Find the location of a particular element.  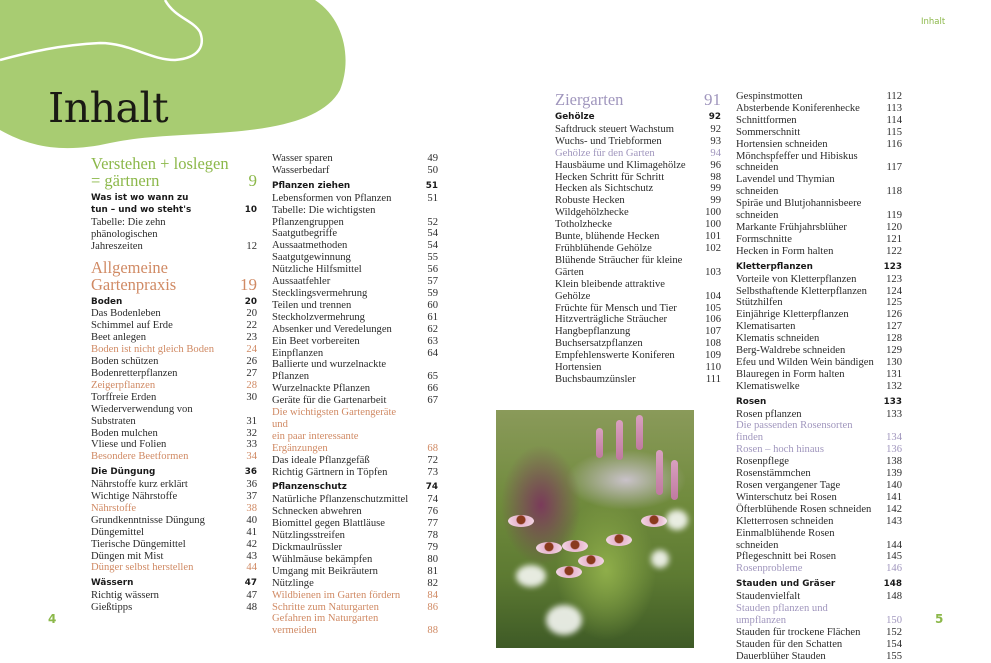

toc-entry: Richtig wässern 47 is located at coordinates (174, 596).